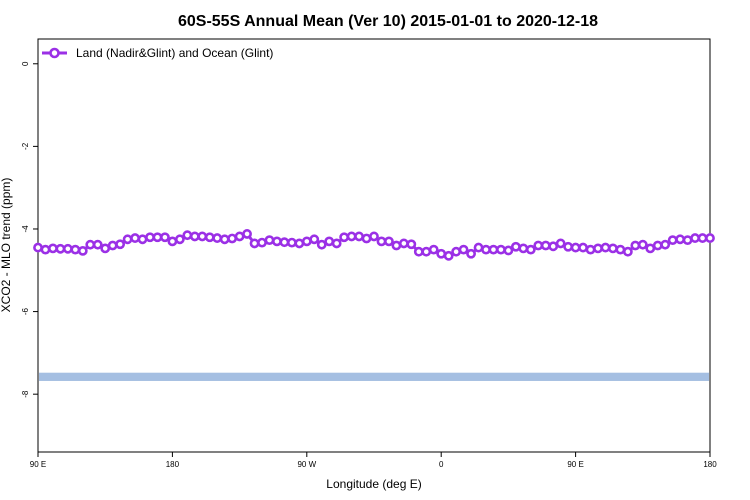  What do you see at coordinates (25, 229) in the screenshot?
I see `y-tick-label: -4` at bounding box center [25, 229].